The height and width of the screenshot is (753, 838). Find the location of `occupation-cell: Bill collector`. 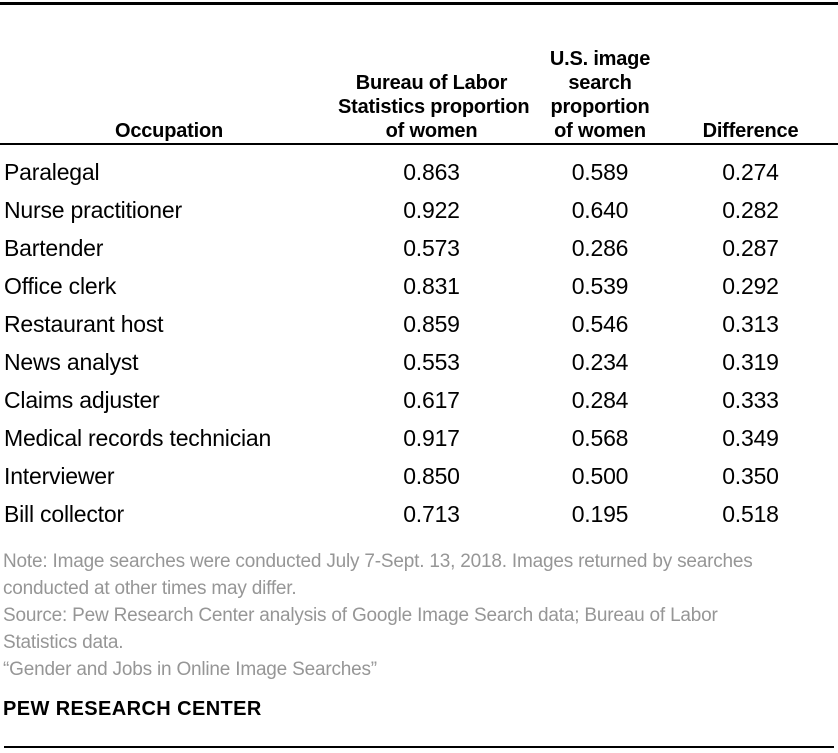

occupation-cell: Bill collector is located at coordinates (64, 513).